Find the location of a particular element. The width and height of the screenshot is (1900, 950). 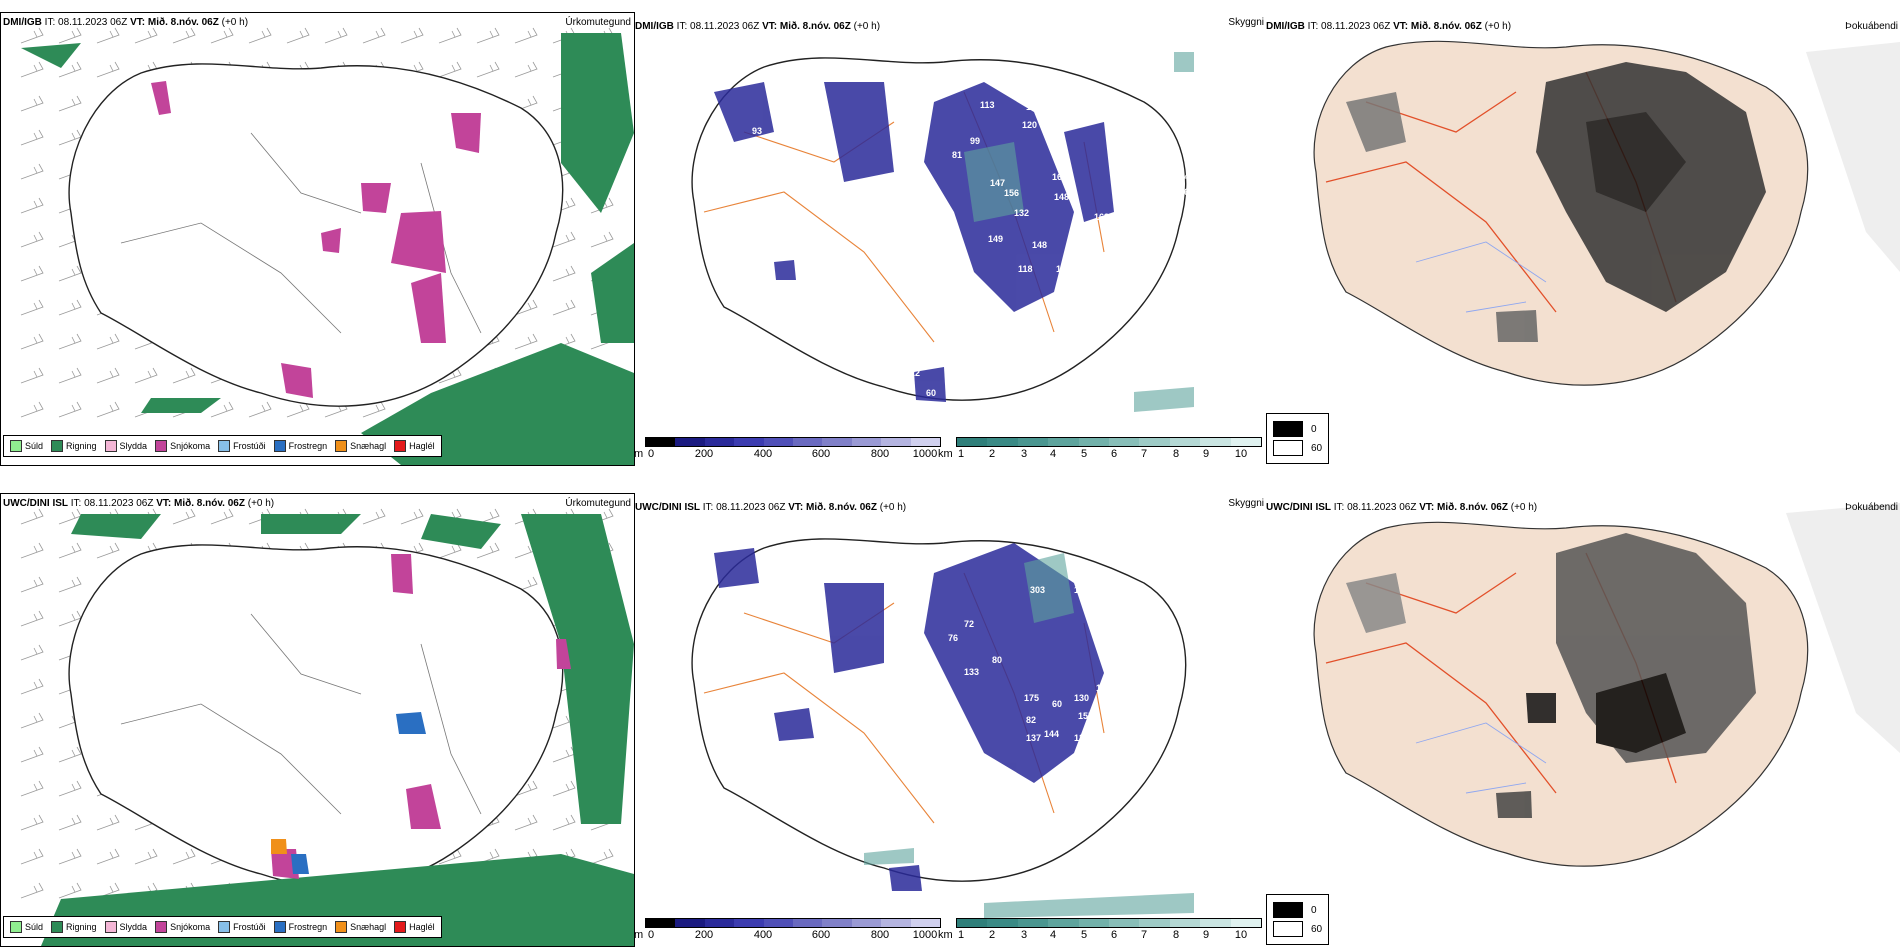

fog-legend-row: 60 is located at coordinates (1297, 448).